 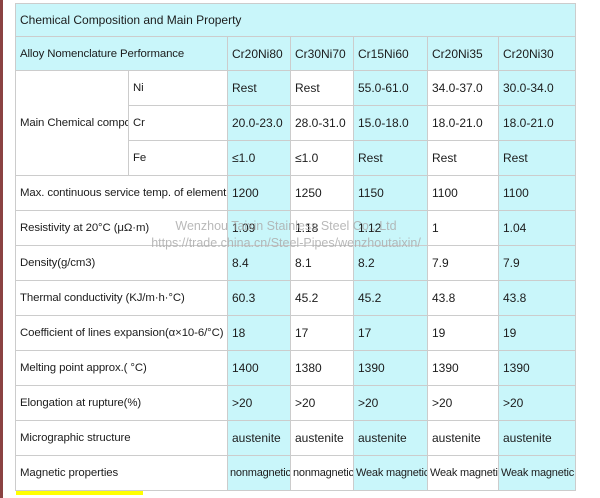 I want to click on row-label-thermal-conductivity: Thermal conductivity (KJ/m·h·°C), so click(x=121, y=298).